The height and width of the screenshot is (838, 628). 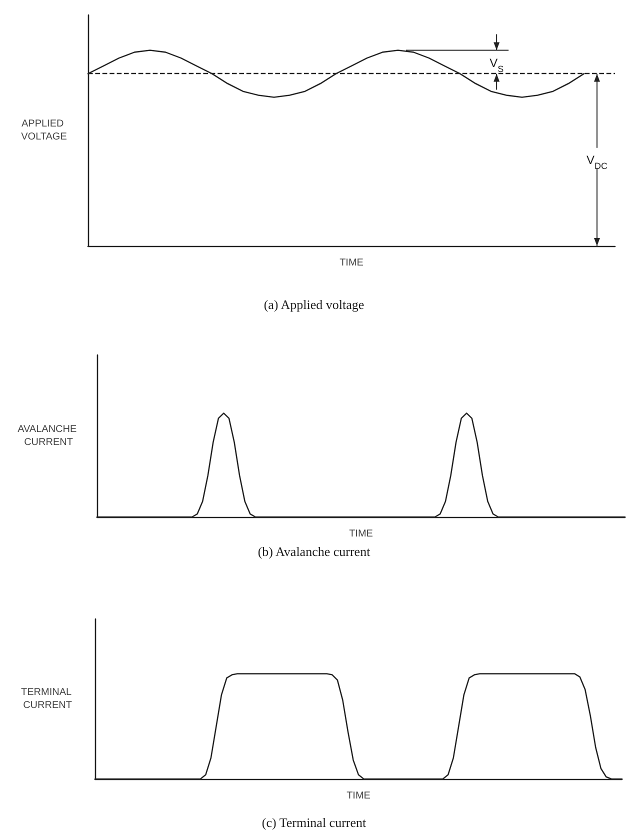 I want to click on annotation: V$_{S}$, so click(x=497, y=65).